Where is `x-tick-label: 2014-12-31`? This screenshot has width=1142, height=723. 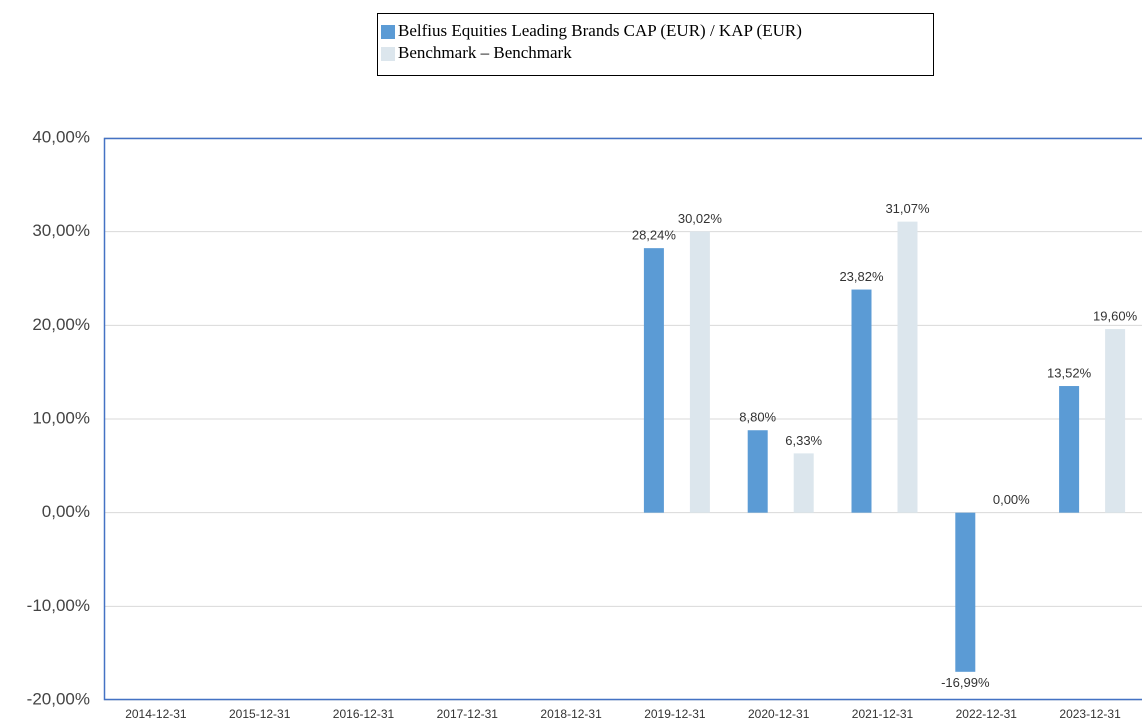 x-tick-label: 2014-12-31 is located at coordinates (156, 714).